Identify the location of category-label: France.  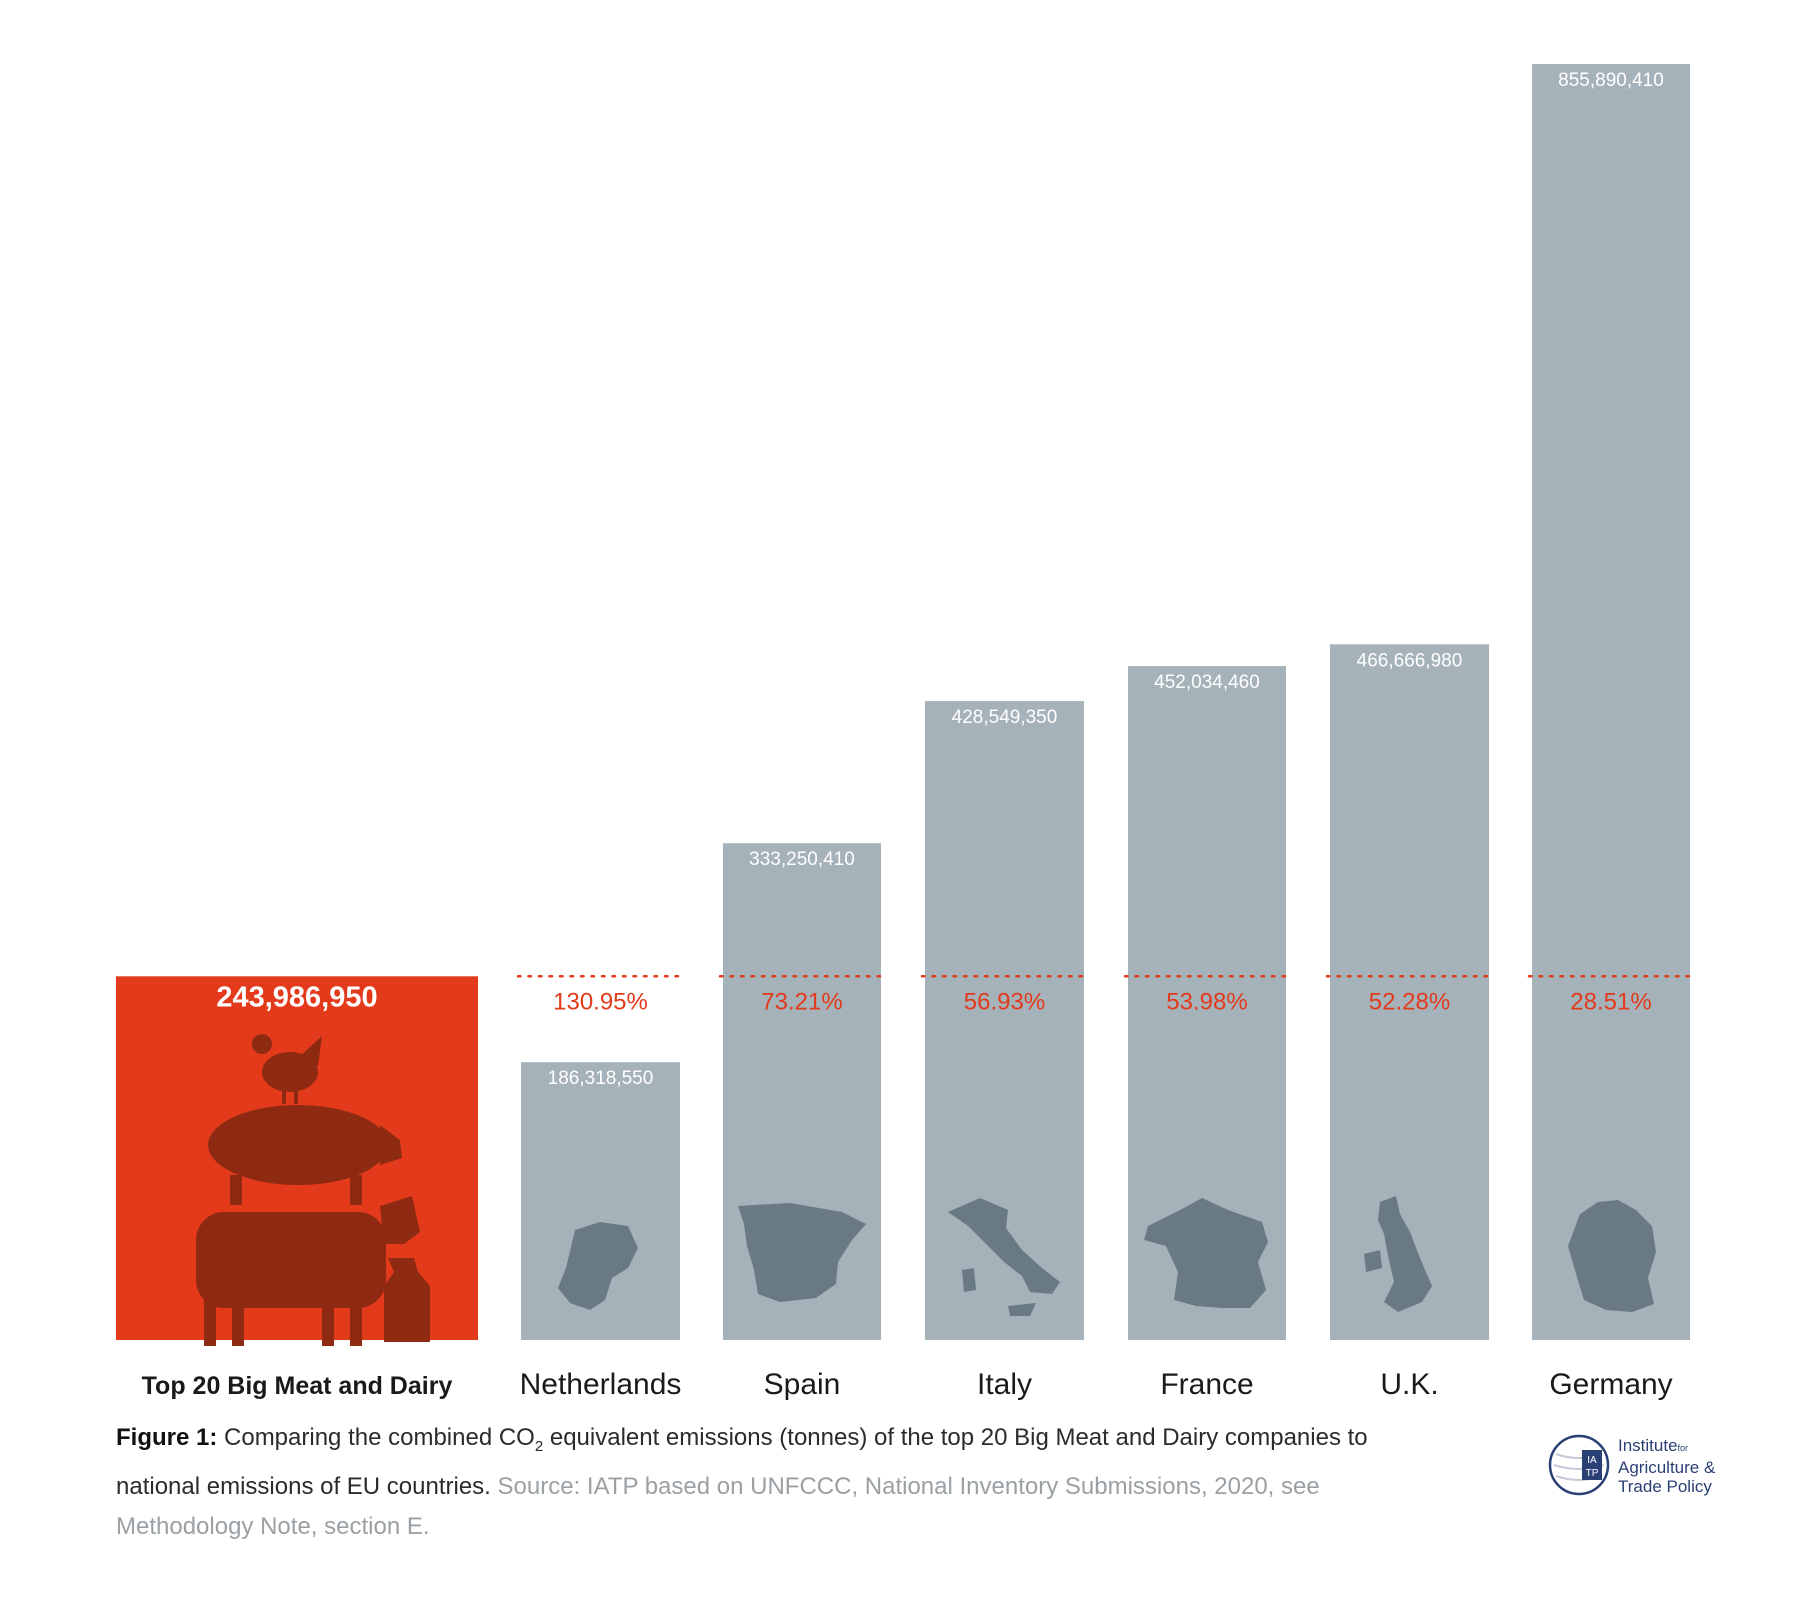
(1206, 1384).